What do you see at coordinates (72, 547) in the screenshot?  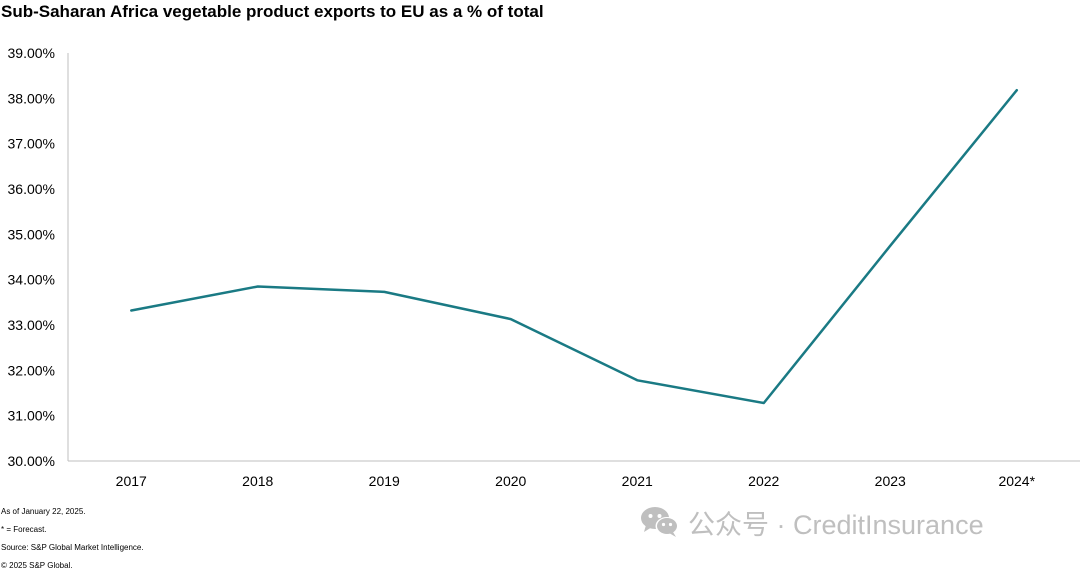 I see `footnote-source: Source: S&P Global Market Intelligence.` at bounding box center [72, 547].